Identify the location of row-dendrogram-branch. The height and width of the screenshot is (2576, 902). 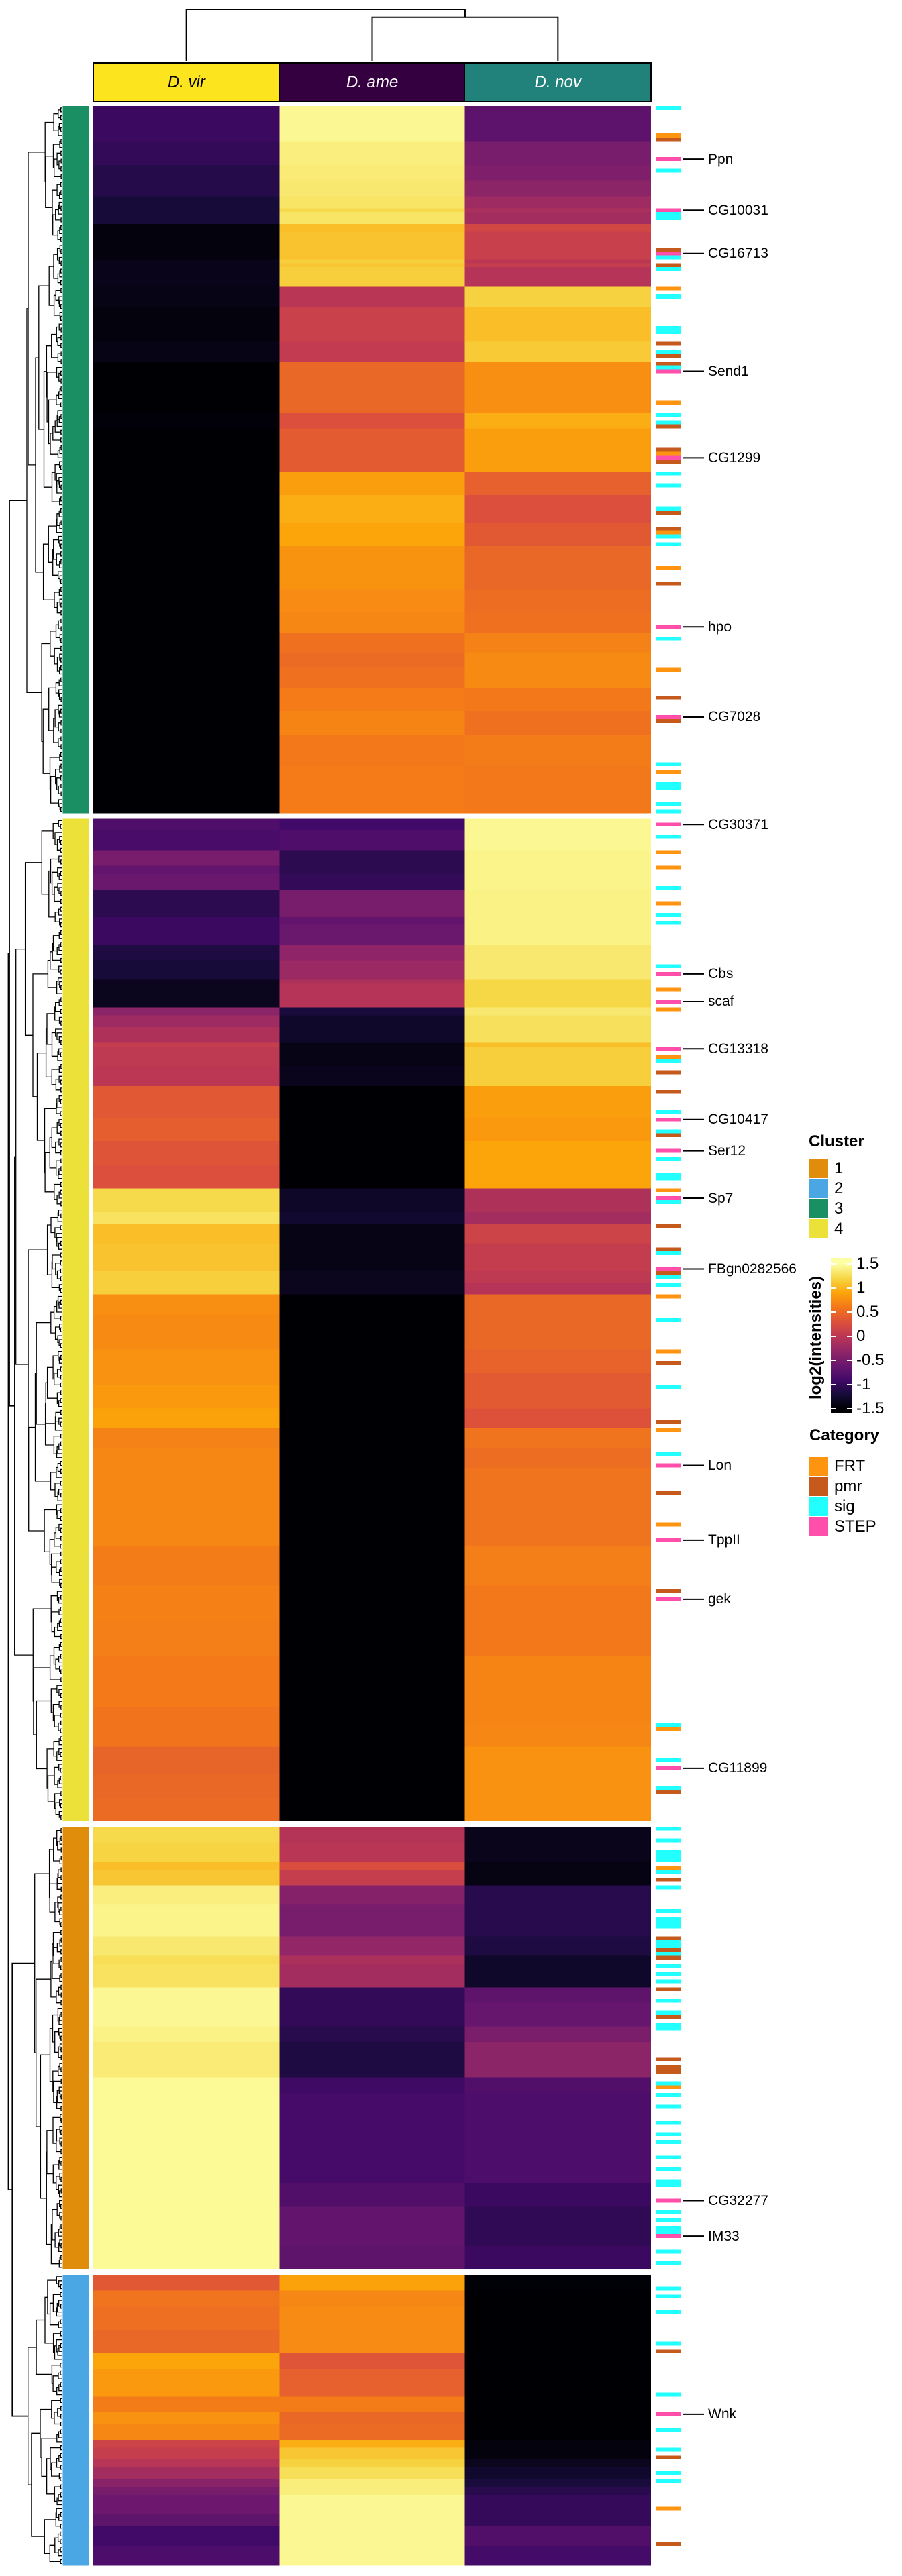
(23, 2189).